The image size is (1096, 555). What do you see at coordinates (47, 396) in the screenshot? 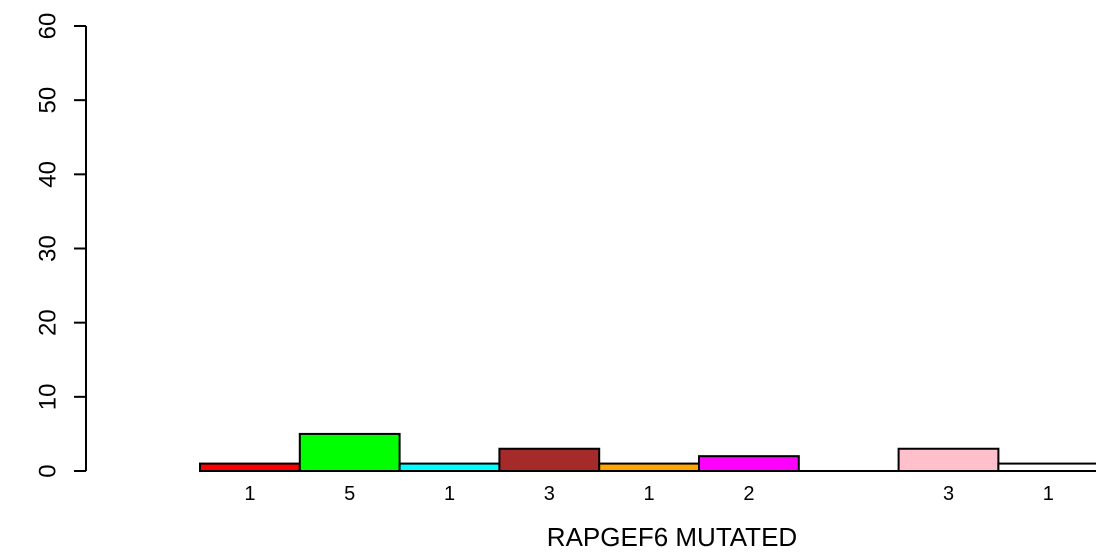
I see `y-tick-label: 10` at bounding box center [47, 396].